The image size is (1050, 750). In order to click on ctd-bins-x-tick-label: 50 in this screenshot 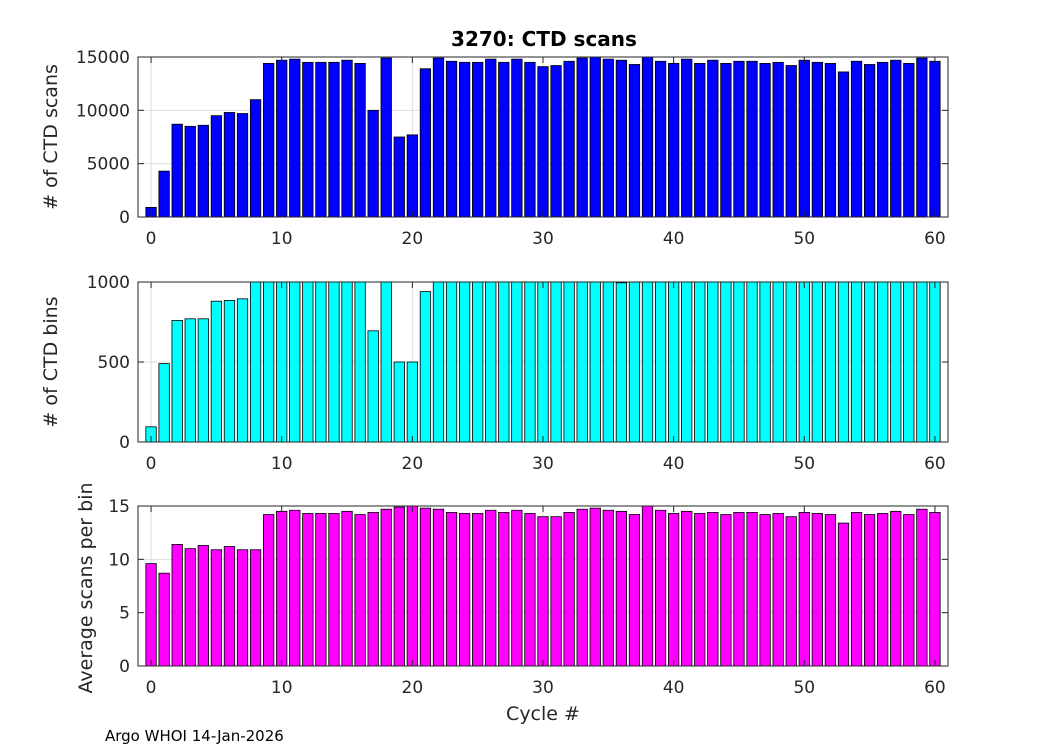, I will do `click(804, 464)`.